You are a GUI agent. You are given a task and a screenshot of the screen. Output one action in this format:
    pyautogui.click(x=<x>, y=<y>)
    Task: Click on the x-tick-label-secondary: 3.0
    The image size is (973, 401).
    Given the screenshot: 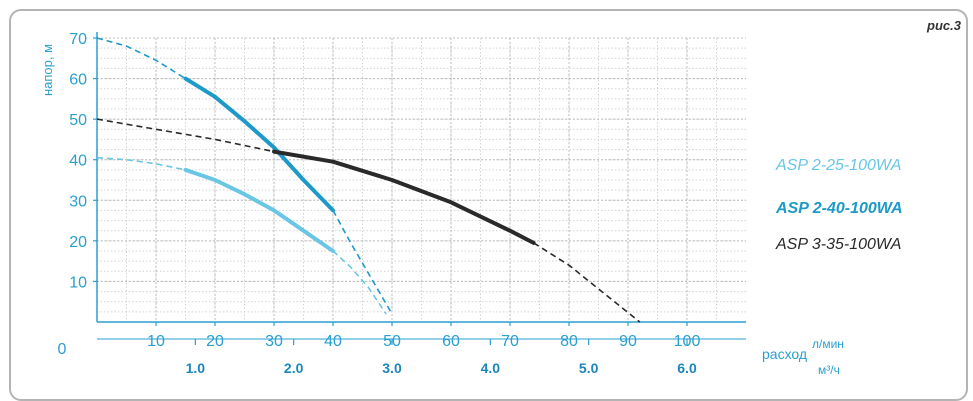 What is the action you would take?
    pyautogui.click(x=392, y=368)
    